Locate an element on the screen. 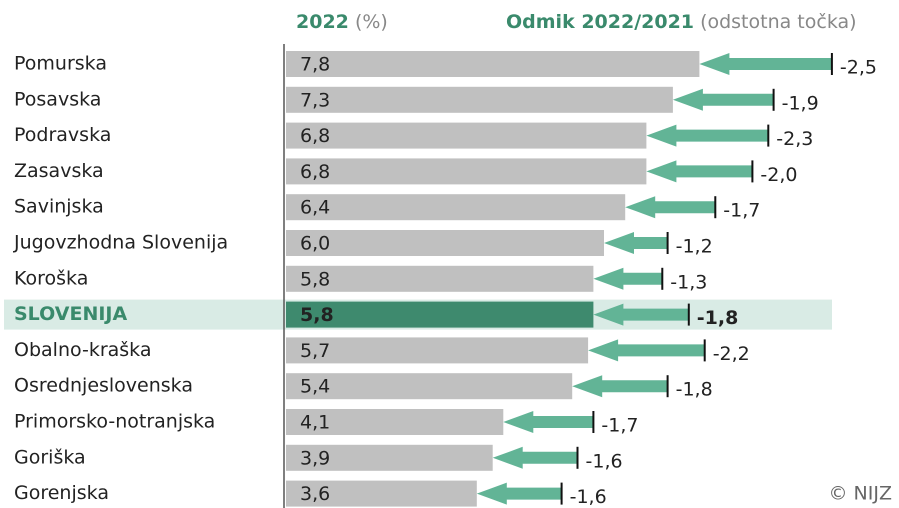 The height and width of the screenshot is (508, 899). category-label: Osrednjeslovenska is located at coordinates (103, 386).